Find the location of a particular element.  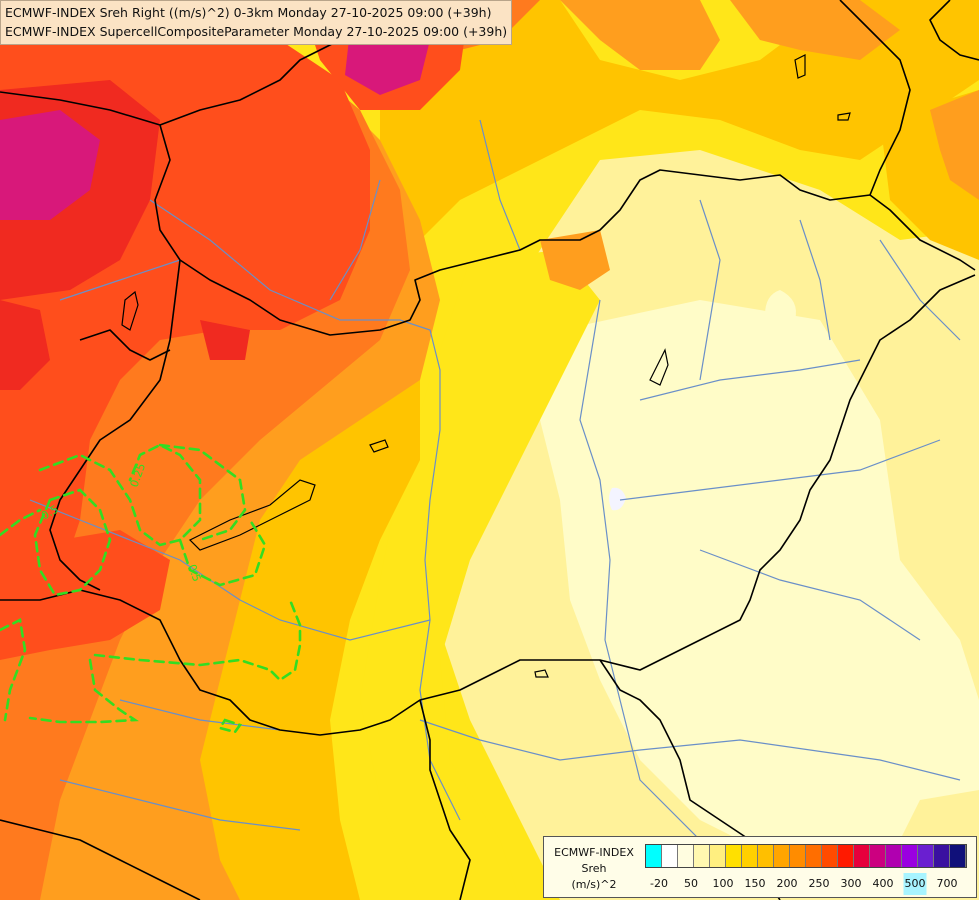

scp-contour-west is located at coordinates (21, 522).